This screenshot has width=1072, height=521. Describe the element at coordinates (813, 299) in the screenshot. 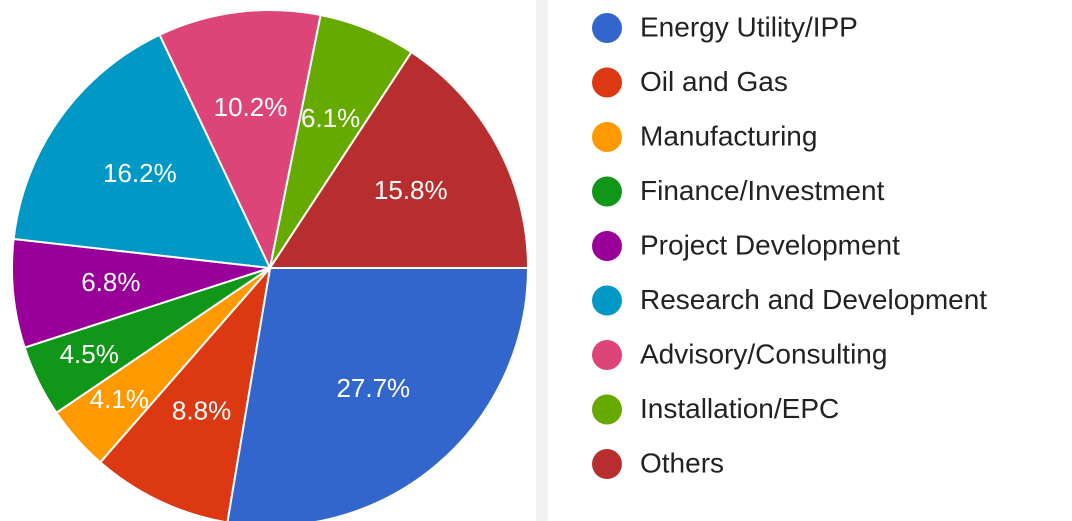

I see `legend-label: Research and Development` at that location.